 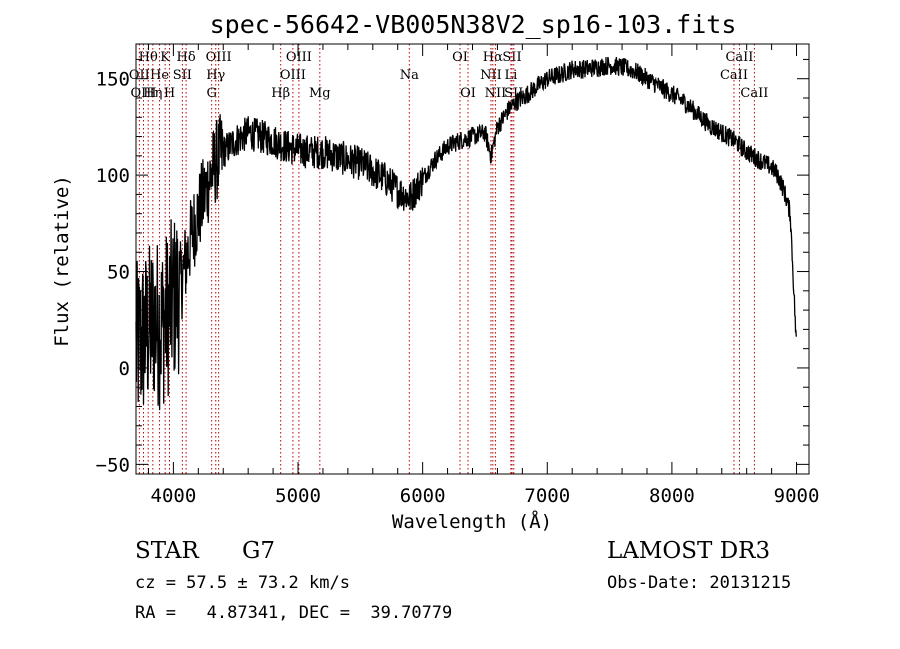 What do you see at coordinates (473, 24) in the screenshot?
I see `chart-title: spec-56642-VB005N38V2_sp16-103.fits` at bounding box center [473, 24].